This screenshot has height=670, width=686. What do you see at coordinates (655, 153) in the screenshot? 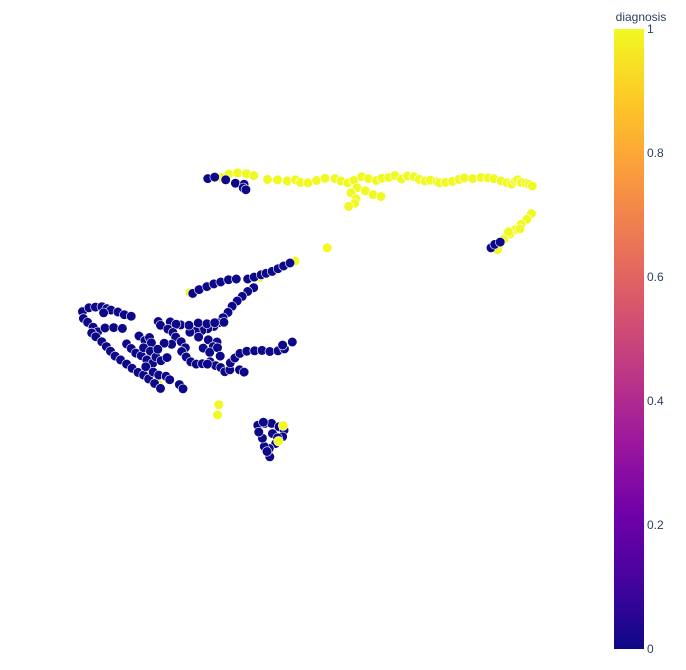
I see `colorbar-tick-label: 0.8` at bounding box center [655, 153].